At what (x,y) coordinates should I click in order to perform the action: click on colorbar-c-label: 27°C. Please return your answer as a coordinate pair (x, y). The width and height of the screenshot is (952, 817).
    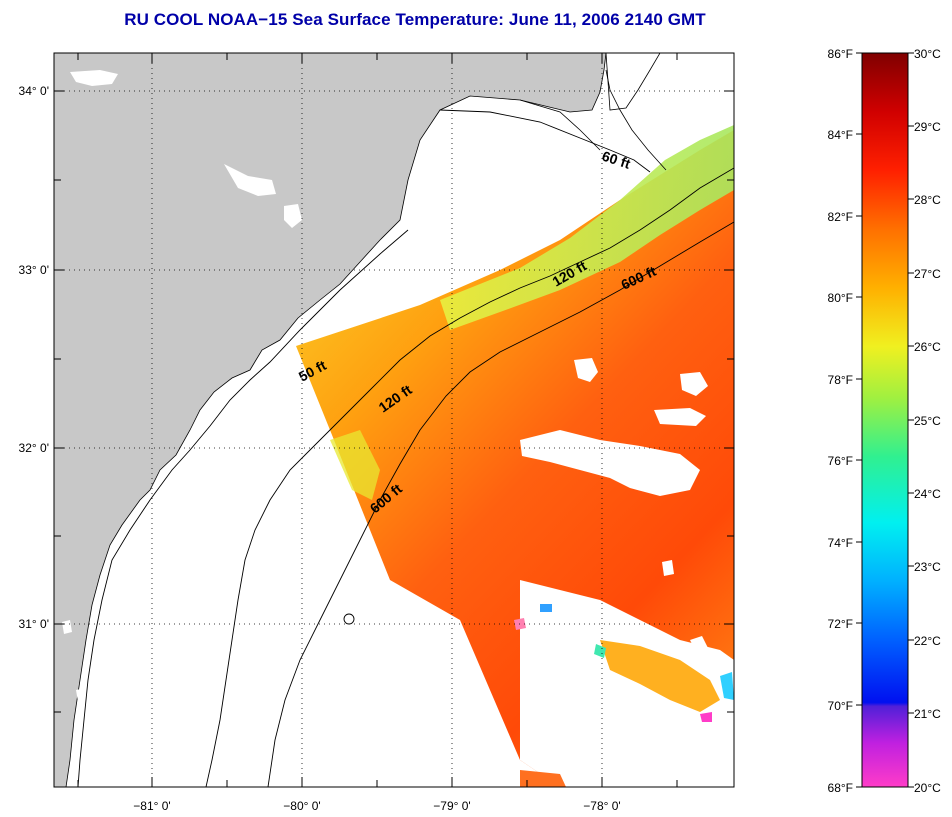
    Looking at the image, I should click on (927, 274).